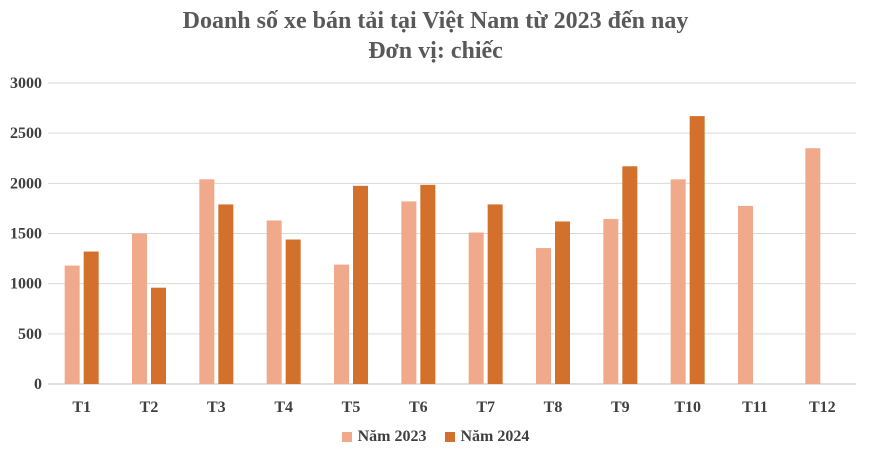 The height and width of the screenshot is (459, 871). What do you see at coordinates (274, 302) in the screenshot?
I see `bar-năm-2023-t4` at bounding box center [274, 302].